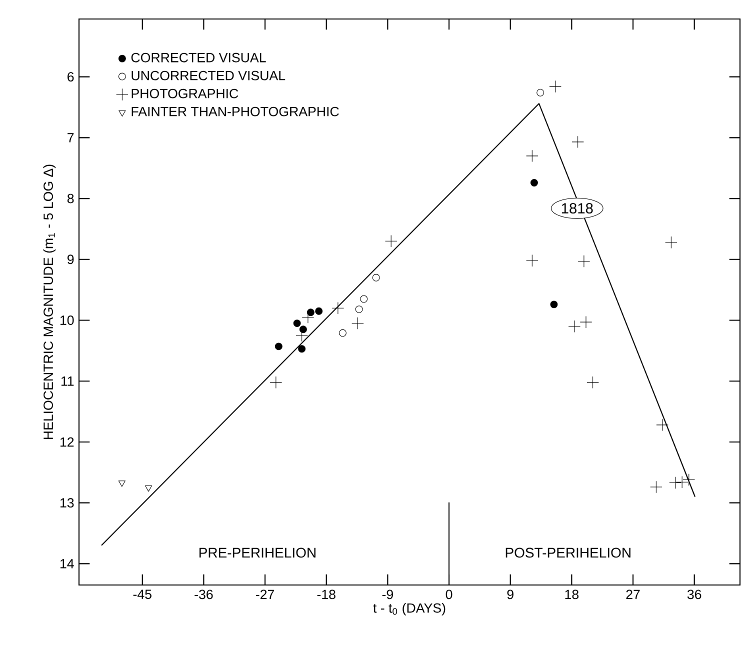  Describe the element at coordinates (694, 595) in the screenshot. I see `x-tick-label: 36` at that location.